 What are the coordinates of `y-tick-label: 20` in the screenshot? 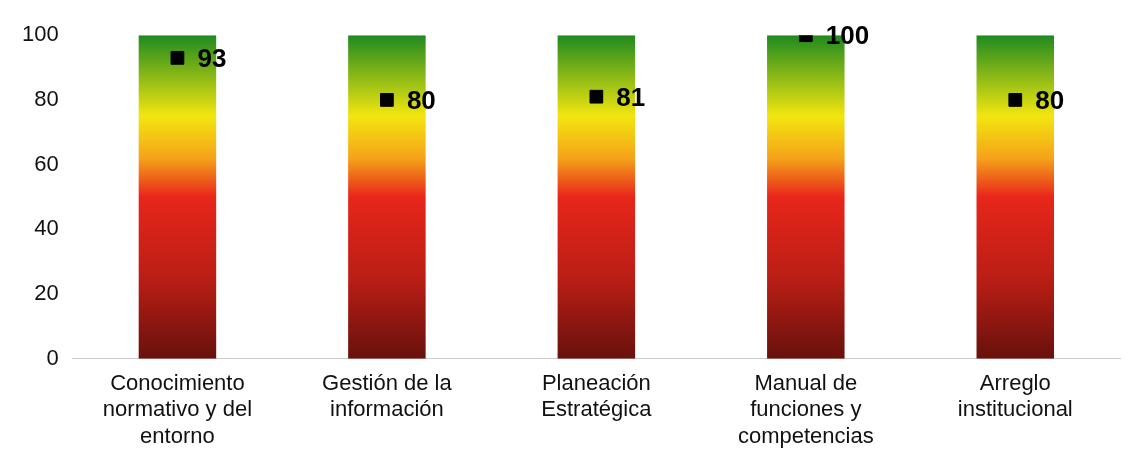 It's located at (46, 293).